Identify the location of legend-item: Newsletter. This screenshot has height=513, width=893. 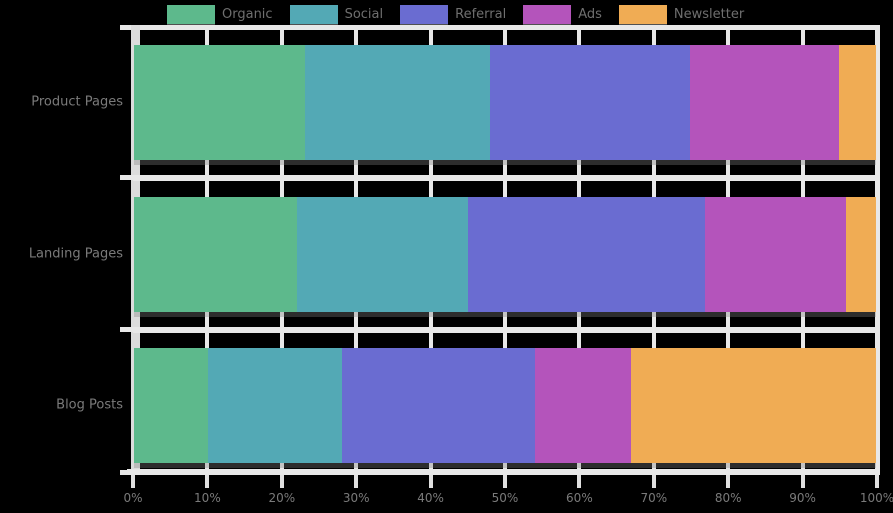
(681, 14).